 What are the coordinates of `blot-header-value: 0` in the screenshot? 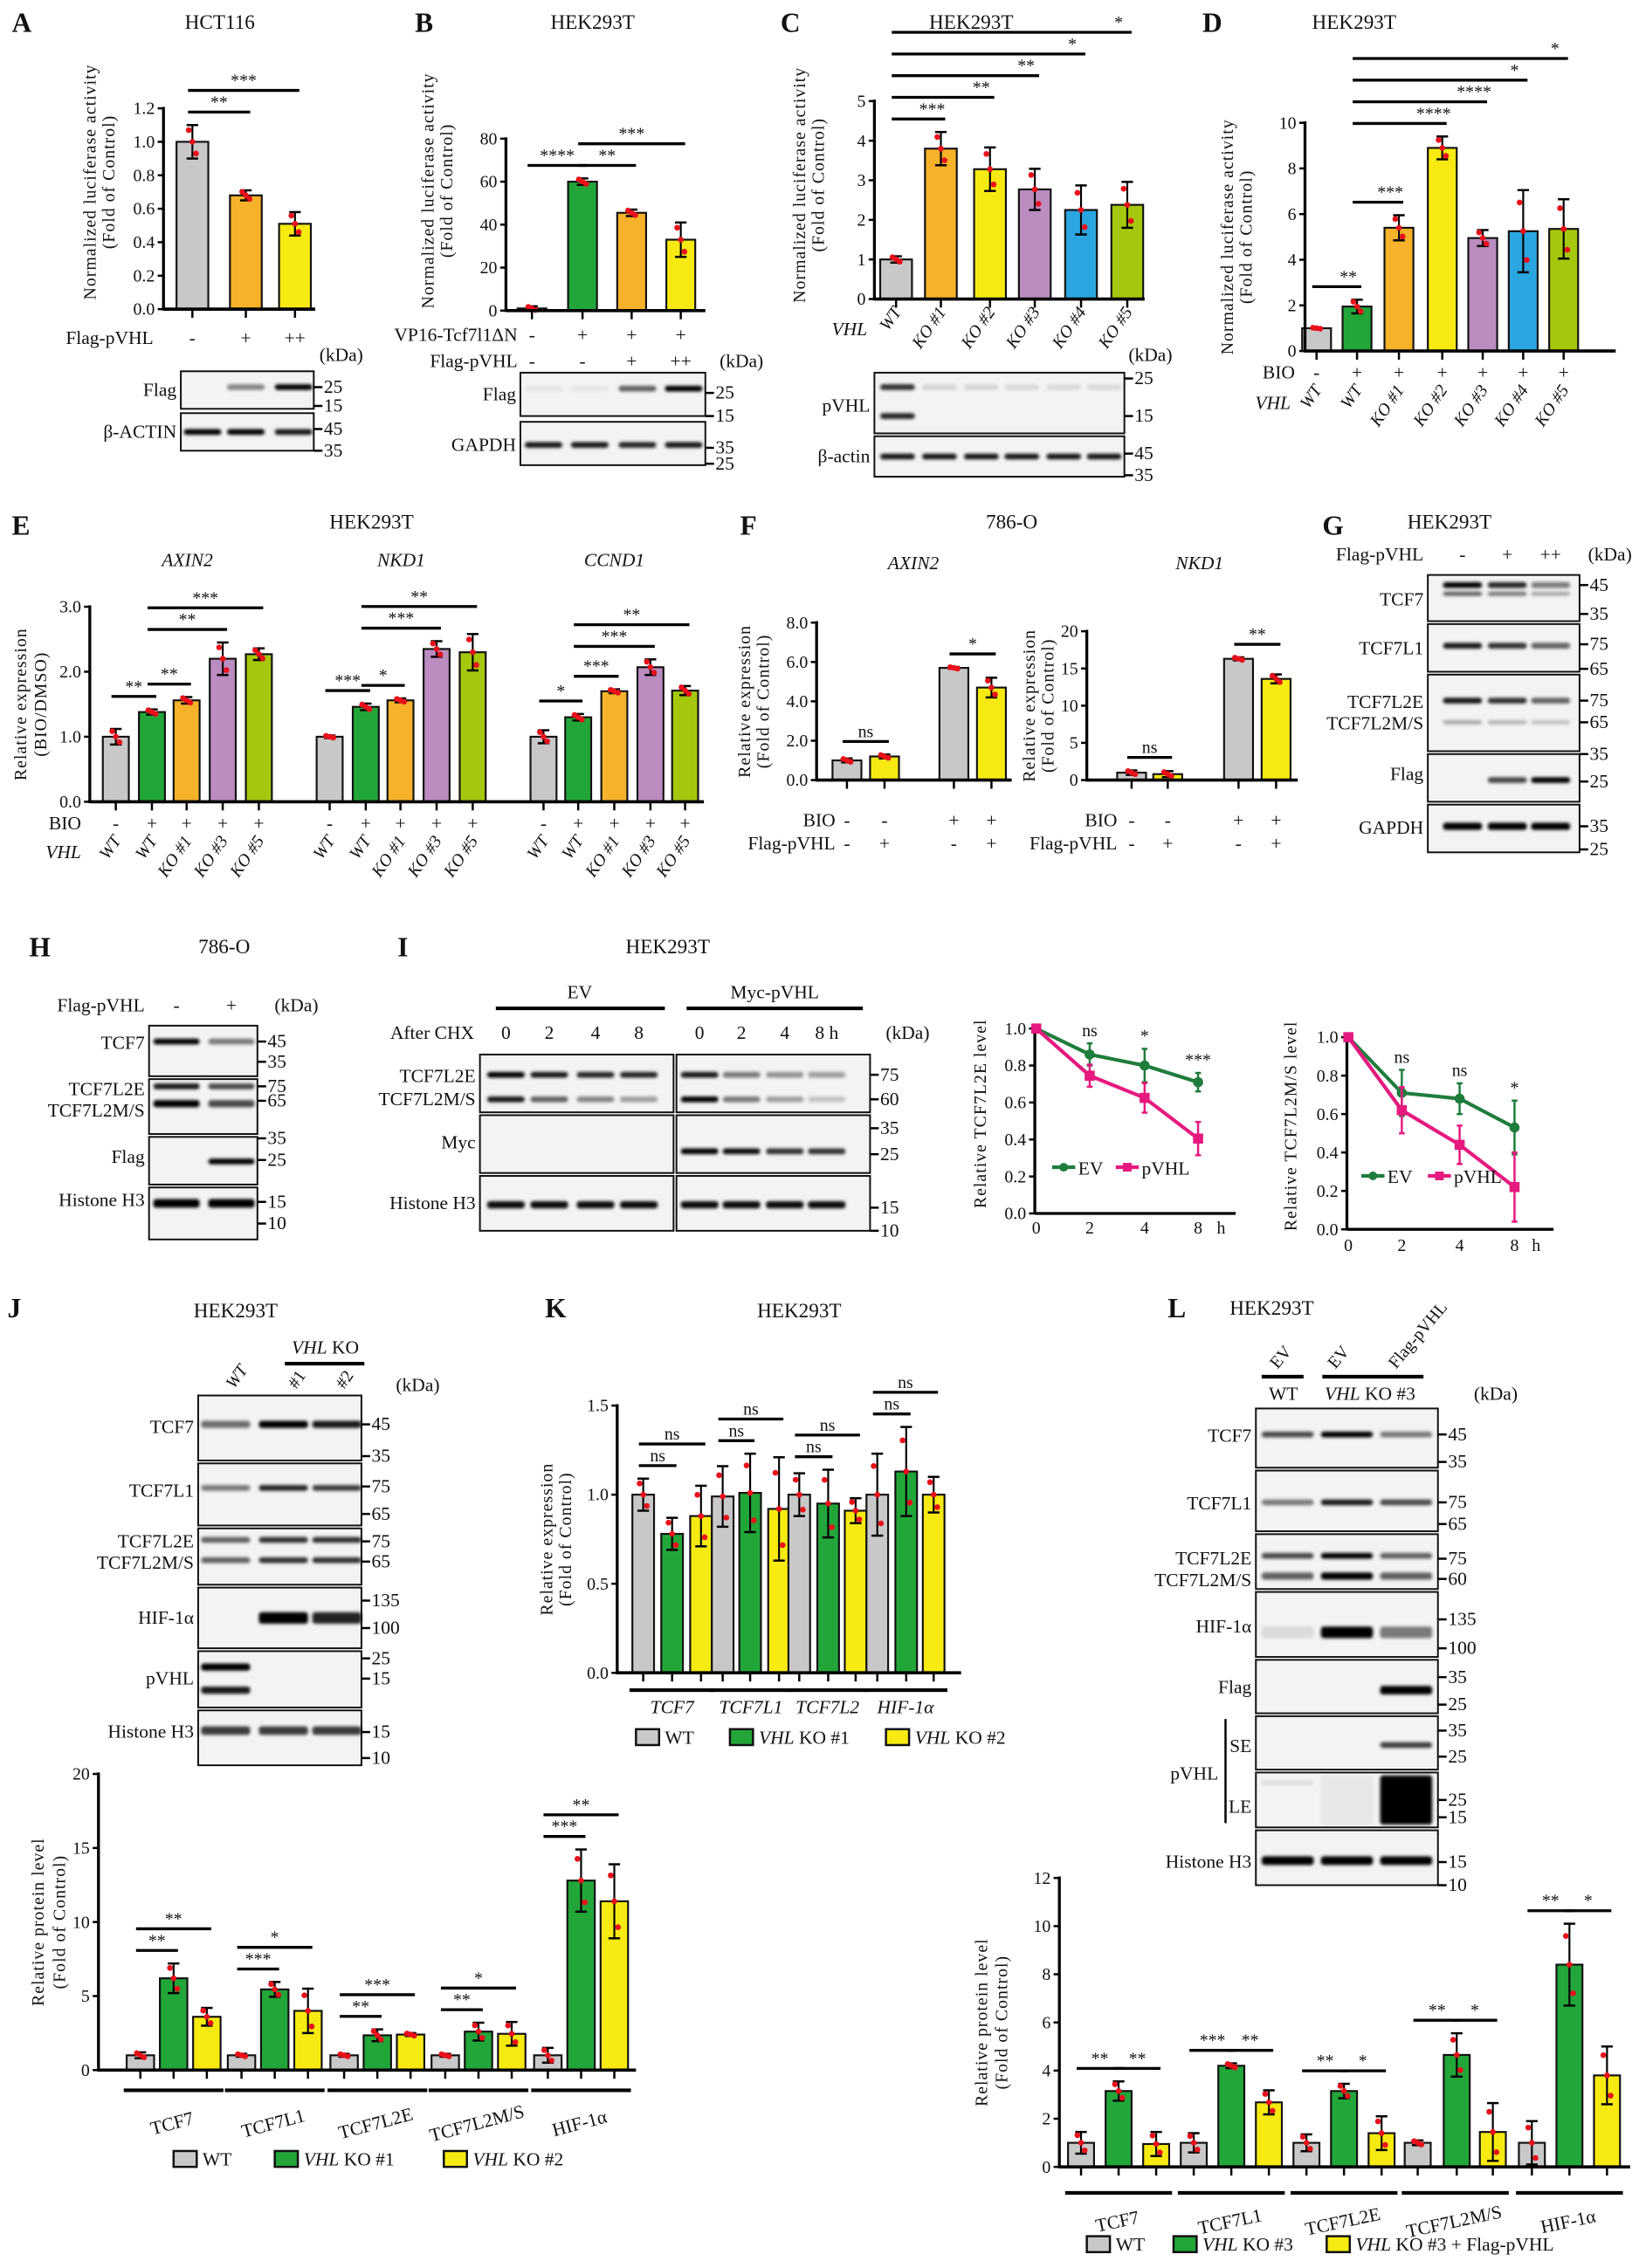 It's located at (700, 1032).